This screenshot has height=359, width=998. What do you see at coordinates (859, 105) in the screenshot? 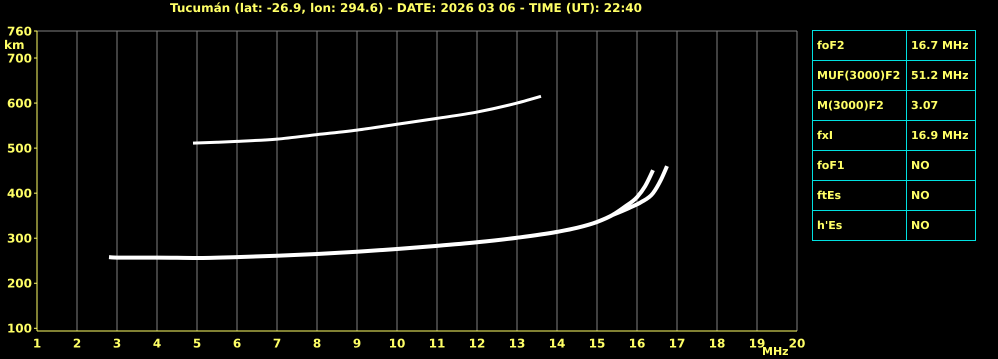
I see `text: M(3000)F2` at bounding box center [859, 105].